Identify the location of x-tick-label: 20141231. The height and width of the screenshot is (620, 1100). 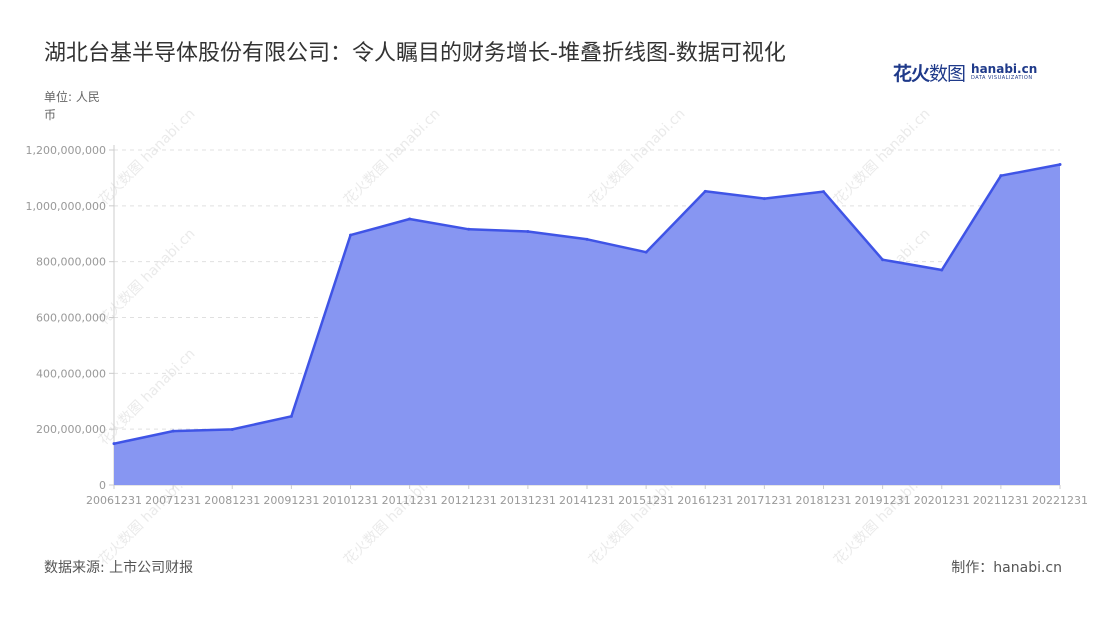
(587, 500).